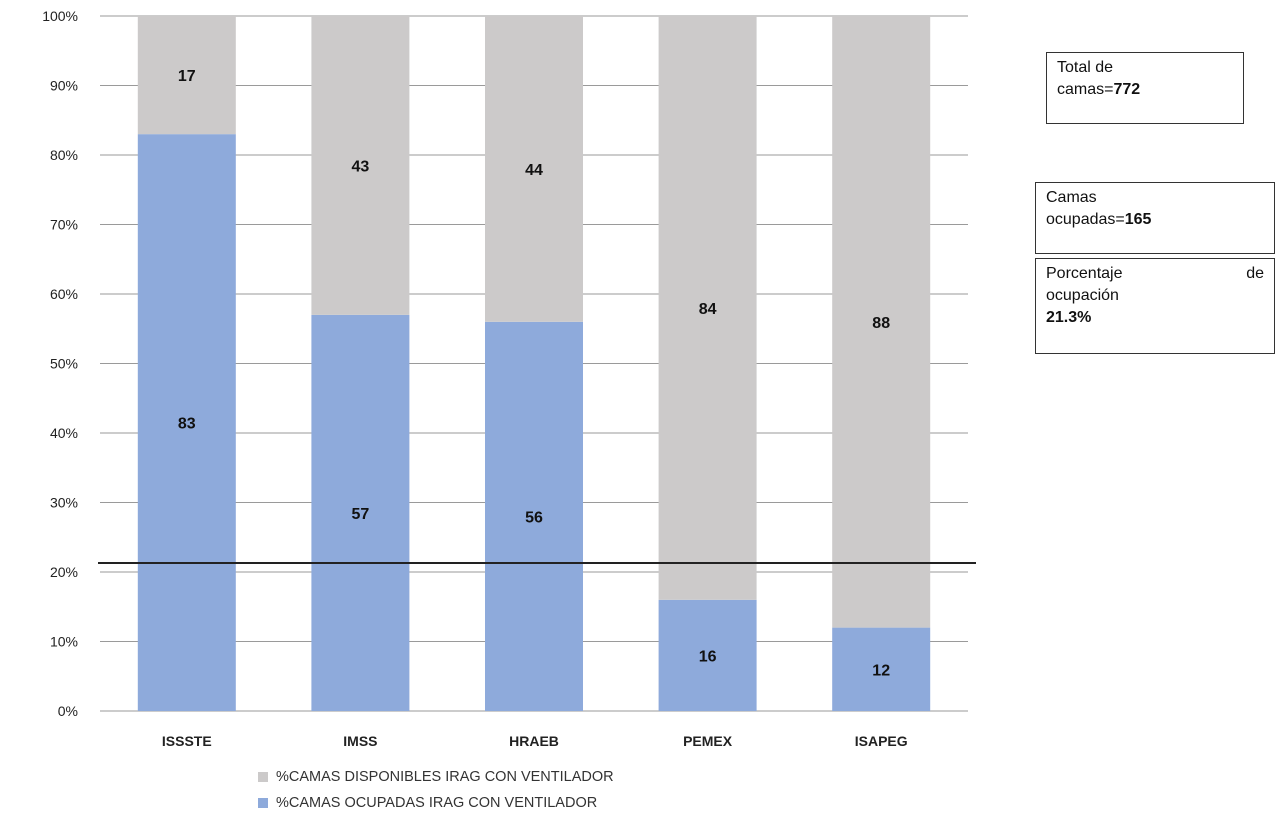 The width and height of the screenshot is (1287, 822). I want to click on occupancy-line1: Porcentaje de, so click(1155, 274).